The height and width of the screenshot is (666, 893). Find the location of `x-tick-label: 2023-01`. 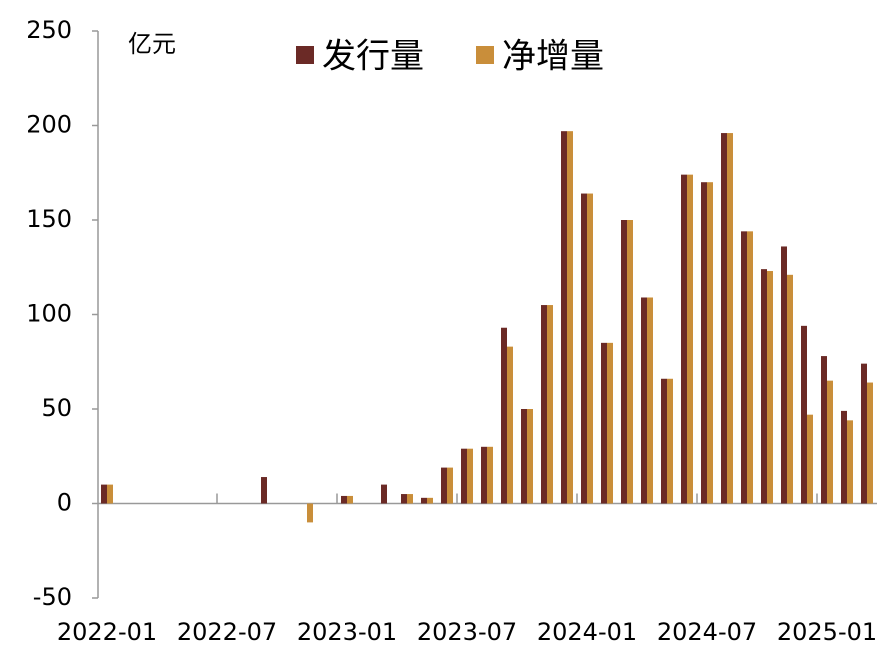

x-tick-label: 2023-01 is located at coordinates (347, 632).